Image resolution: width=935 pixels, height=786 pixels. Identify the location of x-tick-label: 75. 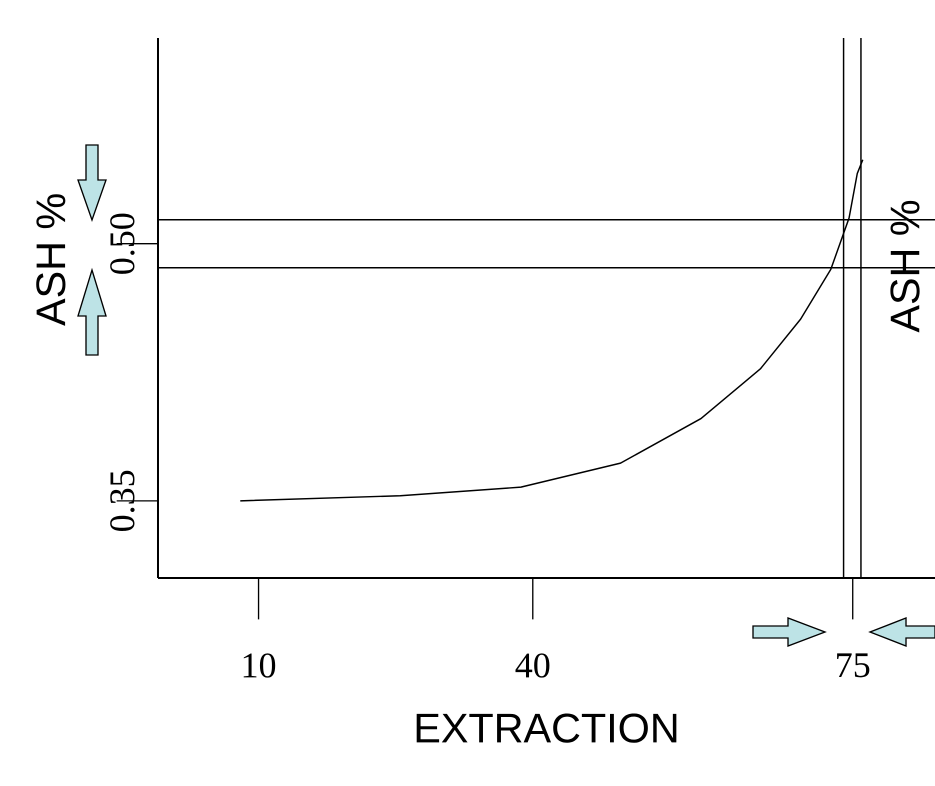
(853, 665).